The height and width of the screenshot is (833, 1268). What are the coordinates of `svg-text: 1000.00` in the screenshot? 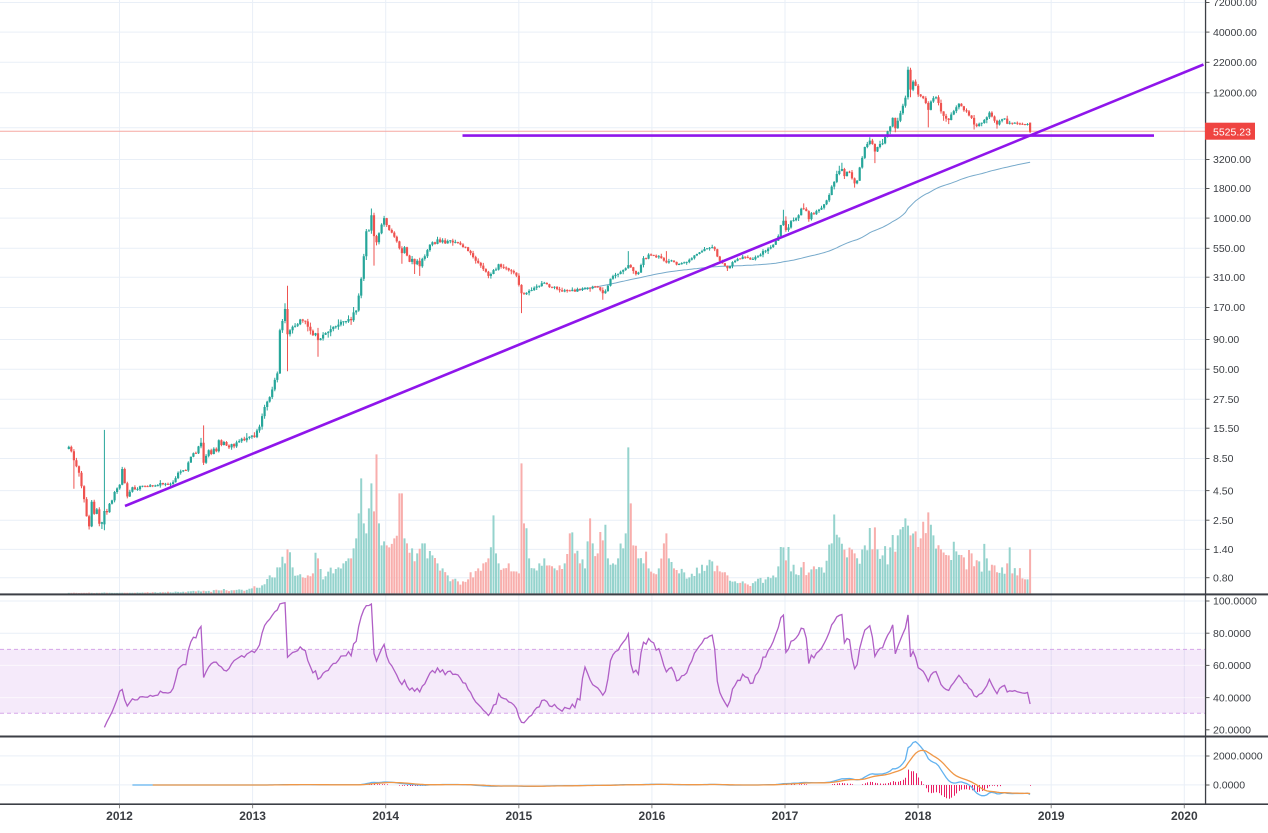 It's located at (1232, 219).